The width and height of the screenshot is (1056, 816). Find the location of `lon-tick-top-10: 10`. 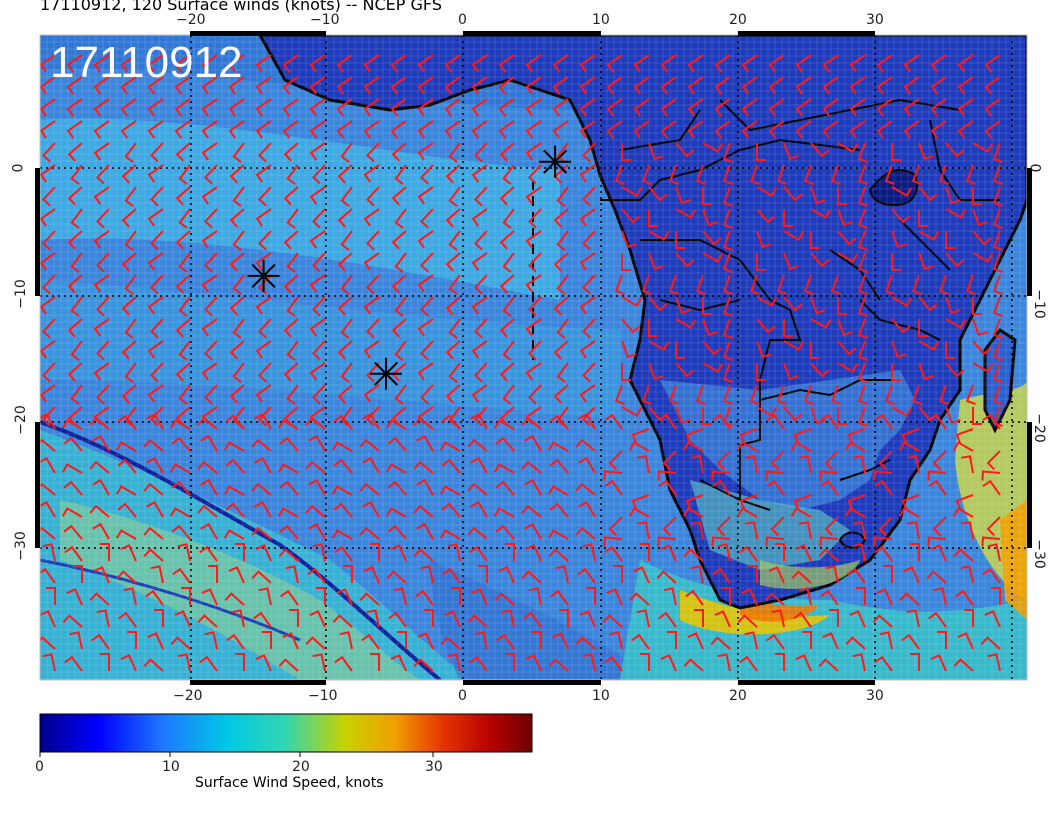

lon-tick-top-10: 10 is located at coordinates (601, 20).